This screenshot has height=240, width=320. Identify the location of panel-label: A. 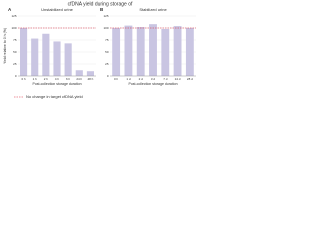
(10, 9).